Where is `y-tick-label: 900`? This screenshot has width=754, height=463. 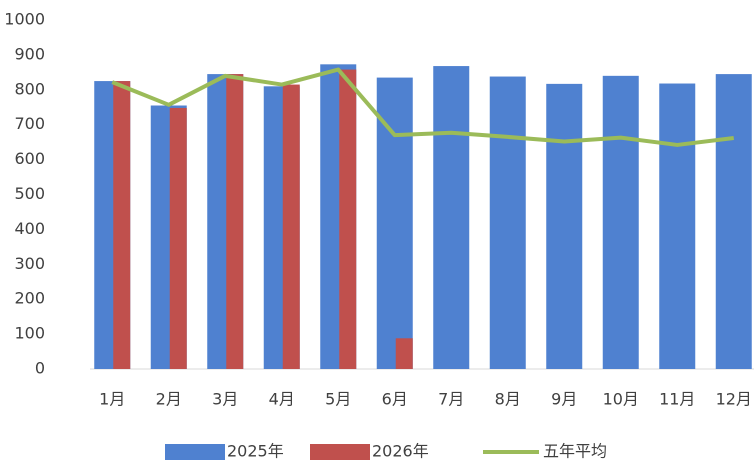 y-tick-label: 900 is located at coordinates (29, 53).